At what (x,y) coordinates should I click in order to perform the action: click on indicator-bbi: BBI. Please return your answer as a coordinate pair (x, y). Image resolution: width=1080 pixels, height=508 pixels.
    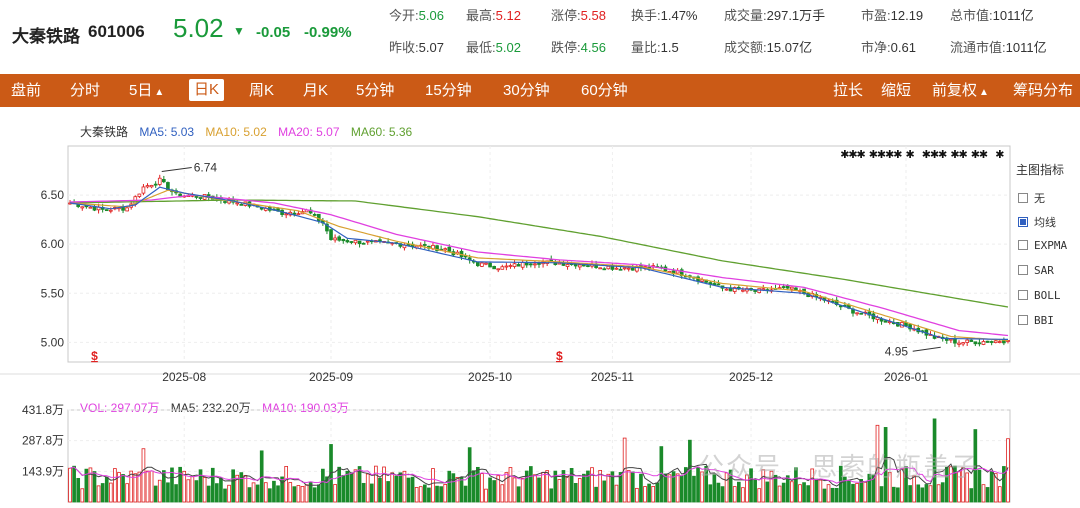
    Looking at the image, I should click on (1036, 320).